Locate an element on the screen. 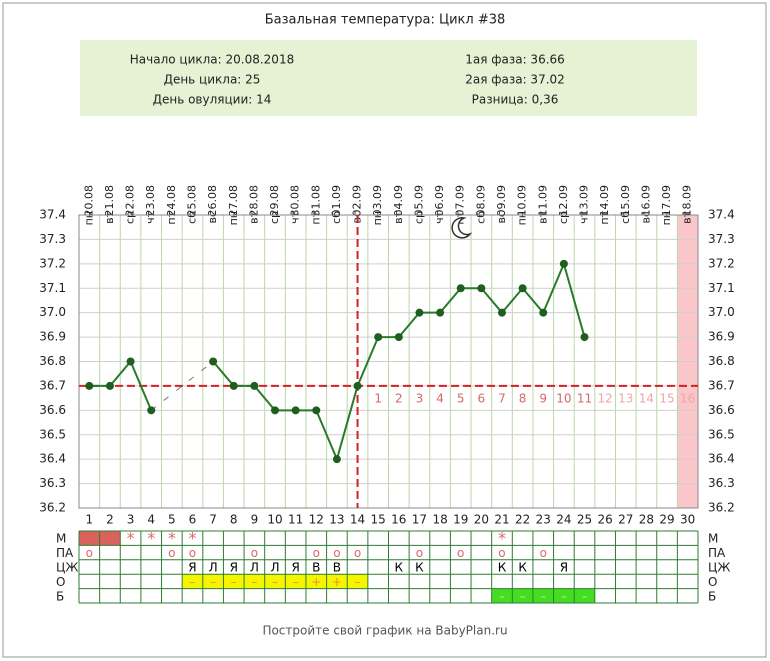  luteal-day-label: 11 is located at coordinates (584, 398).